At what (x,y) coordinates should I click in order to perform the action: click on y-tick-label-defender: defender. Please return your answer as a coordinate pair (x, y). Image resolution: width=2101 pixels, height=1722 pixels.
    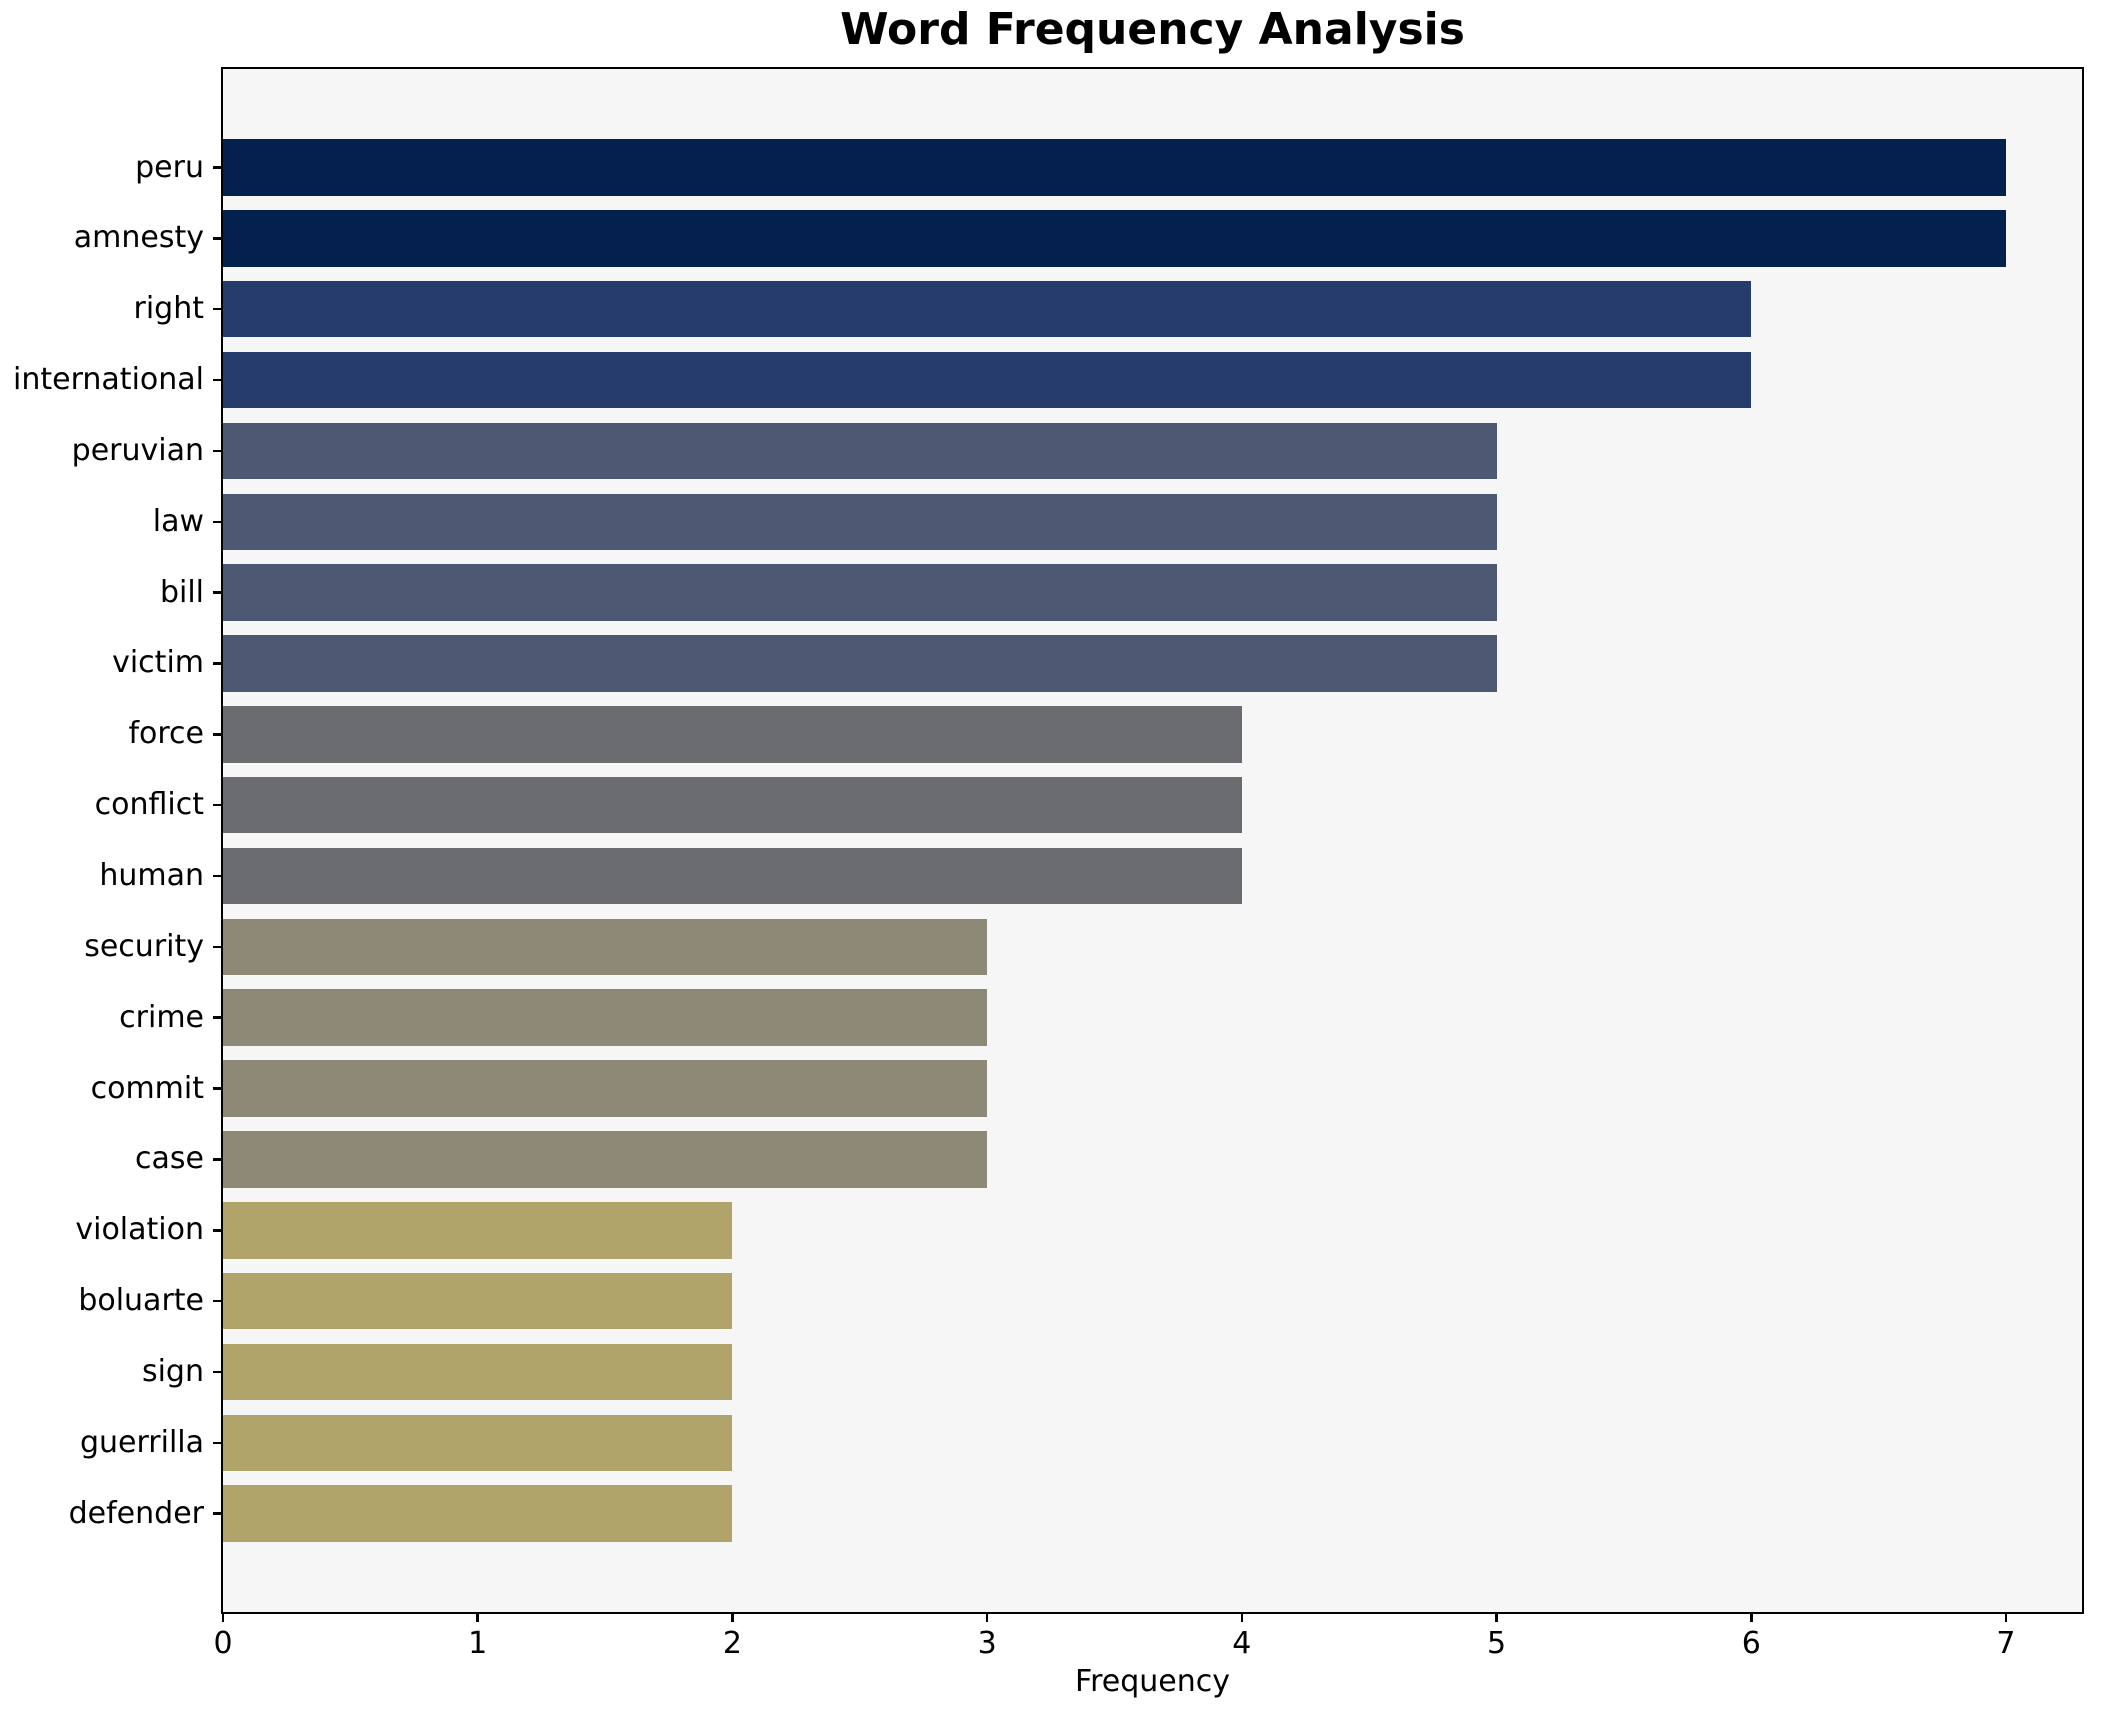
    Looking at the image, I should click on (136, 1513).